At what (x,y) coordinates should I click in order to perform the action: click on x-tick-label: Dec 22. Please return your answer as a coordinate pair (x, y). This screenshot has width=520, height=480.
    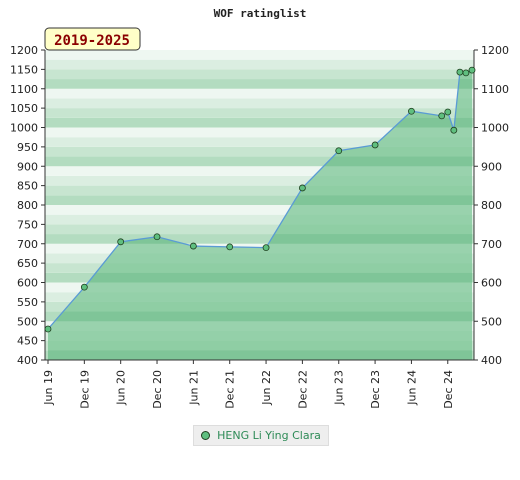
    Looking at the image, I should click on (302, 389).